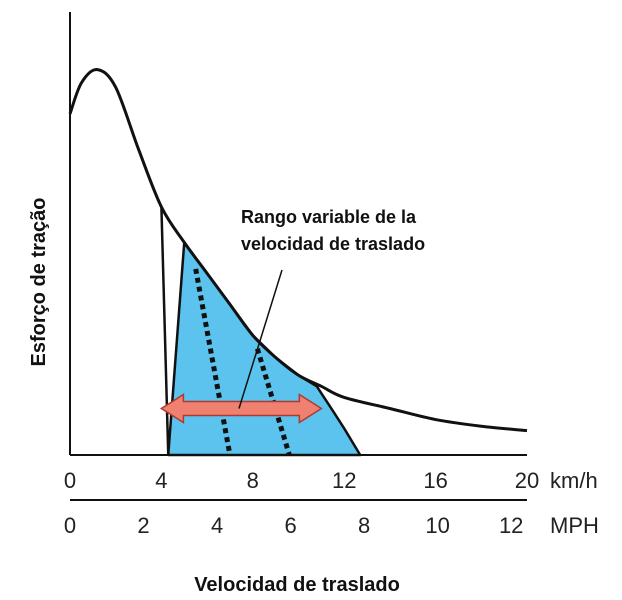  What do you see at coordinates (70, 480) in the screenshot?
I see `kmh-tick-label: 0` at bounding box center [70, 480].